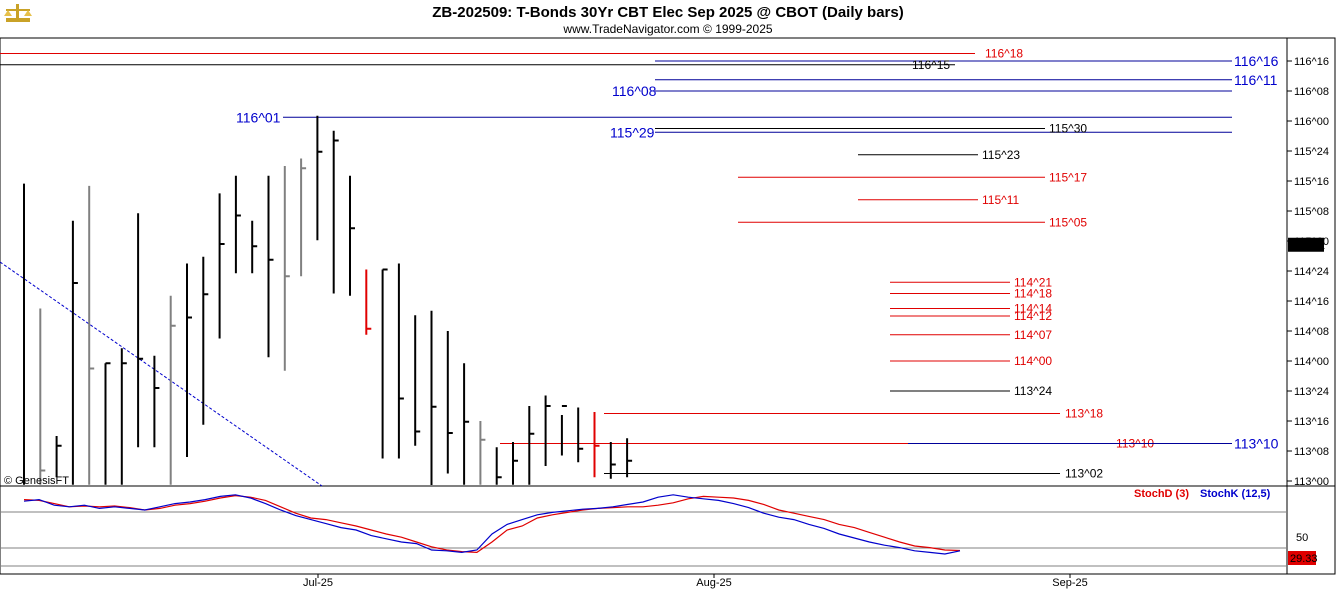 This screenshot has width=1336, height=591. Describe the element at coordinates (1069, 583) in the screenshot. I see `date-tick-label: Sep-25` at that location.